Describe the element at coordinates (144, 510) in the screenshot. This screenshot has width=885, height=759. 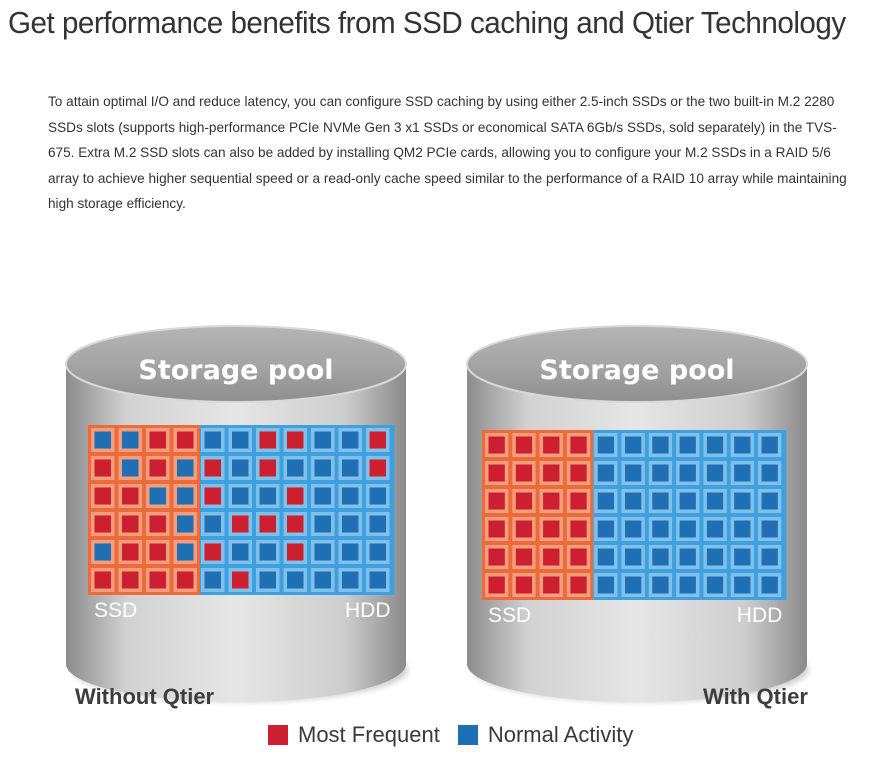
I see `ssd-tier-band` at that location.